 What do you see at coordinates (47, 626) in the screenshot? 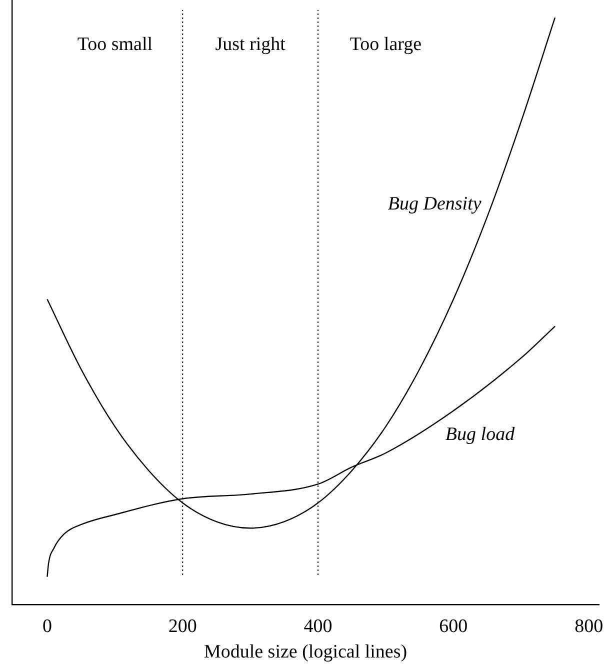
I see `x-tick-label: 0` at bounding box center [47, 626].